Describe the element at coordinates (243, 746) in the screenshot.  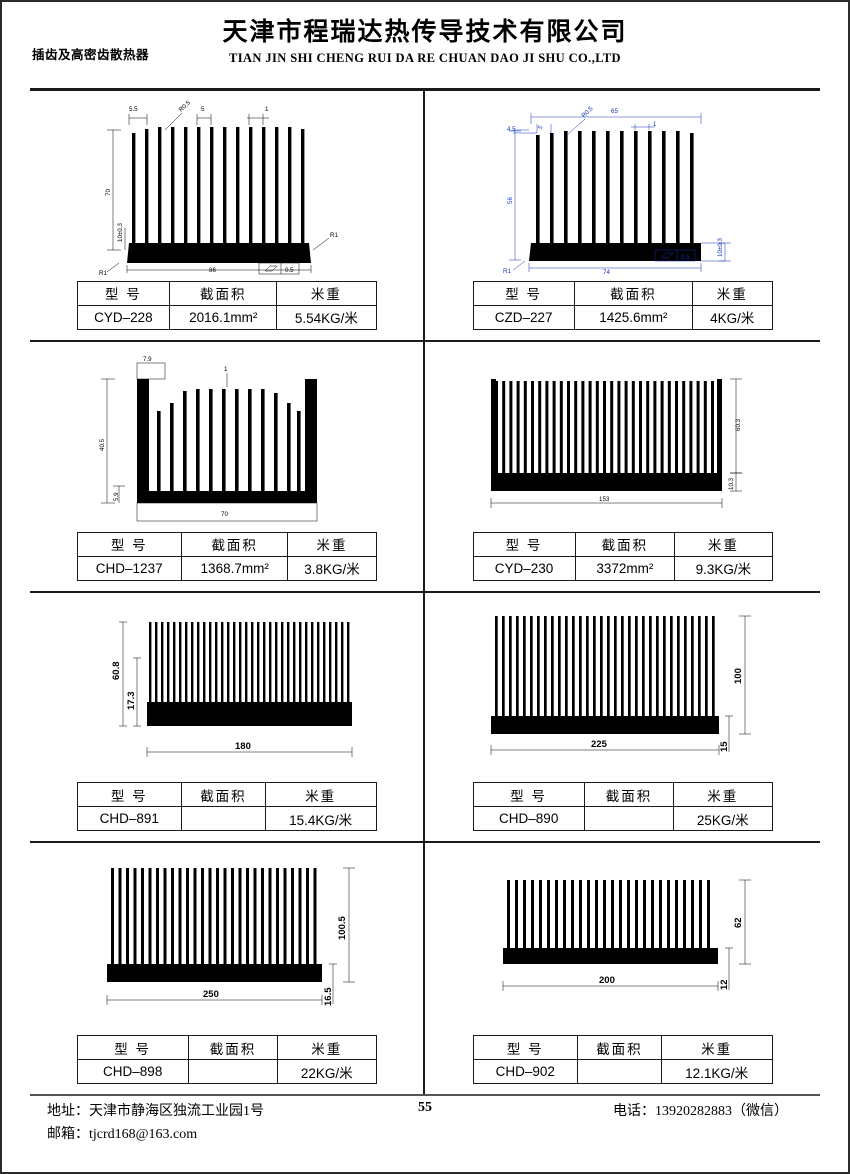
I see `dim-label: 180` at that location.